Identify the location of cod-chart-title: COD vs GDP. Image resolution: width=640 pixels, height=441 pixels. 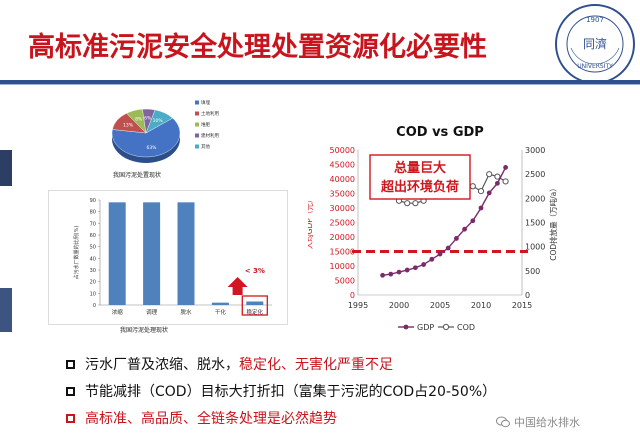
(440, 132).